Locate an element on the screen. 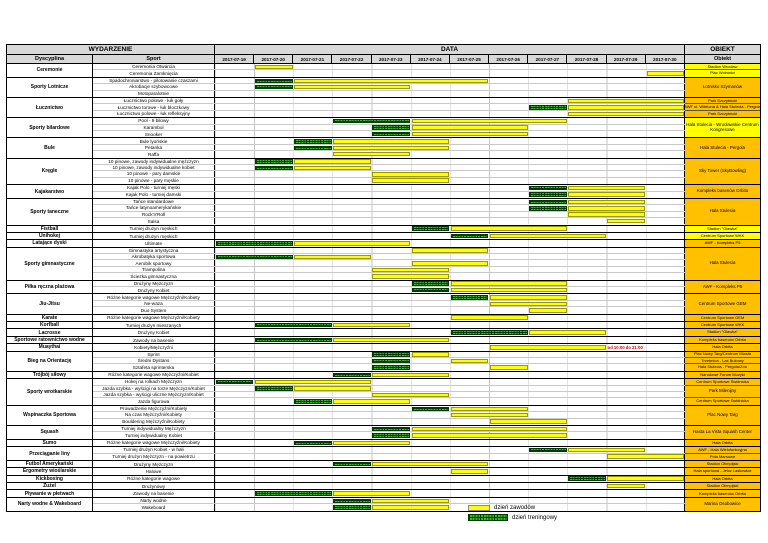 Image resolution: width=768 pixels, height=543 pixels. discipline-label: Jiu-Jitsu is located at coordinates (50, 304).